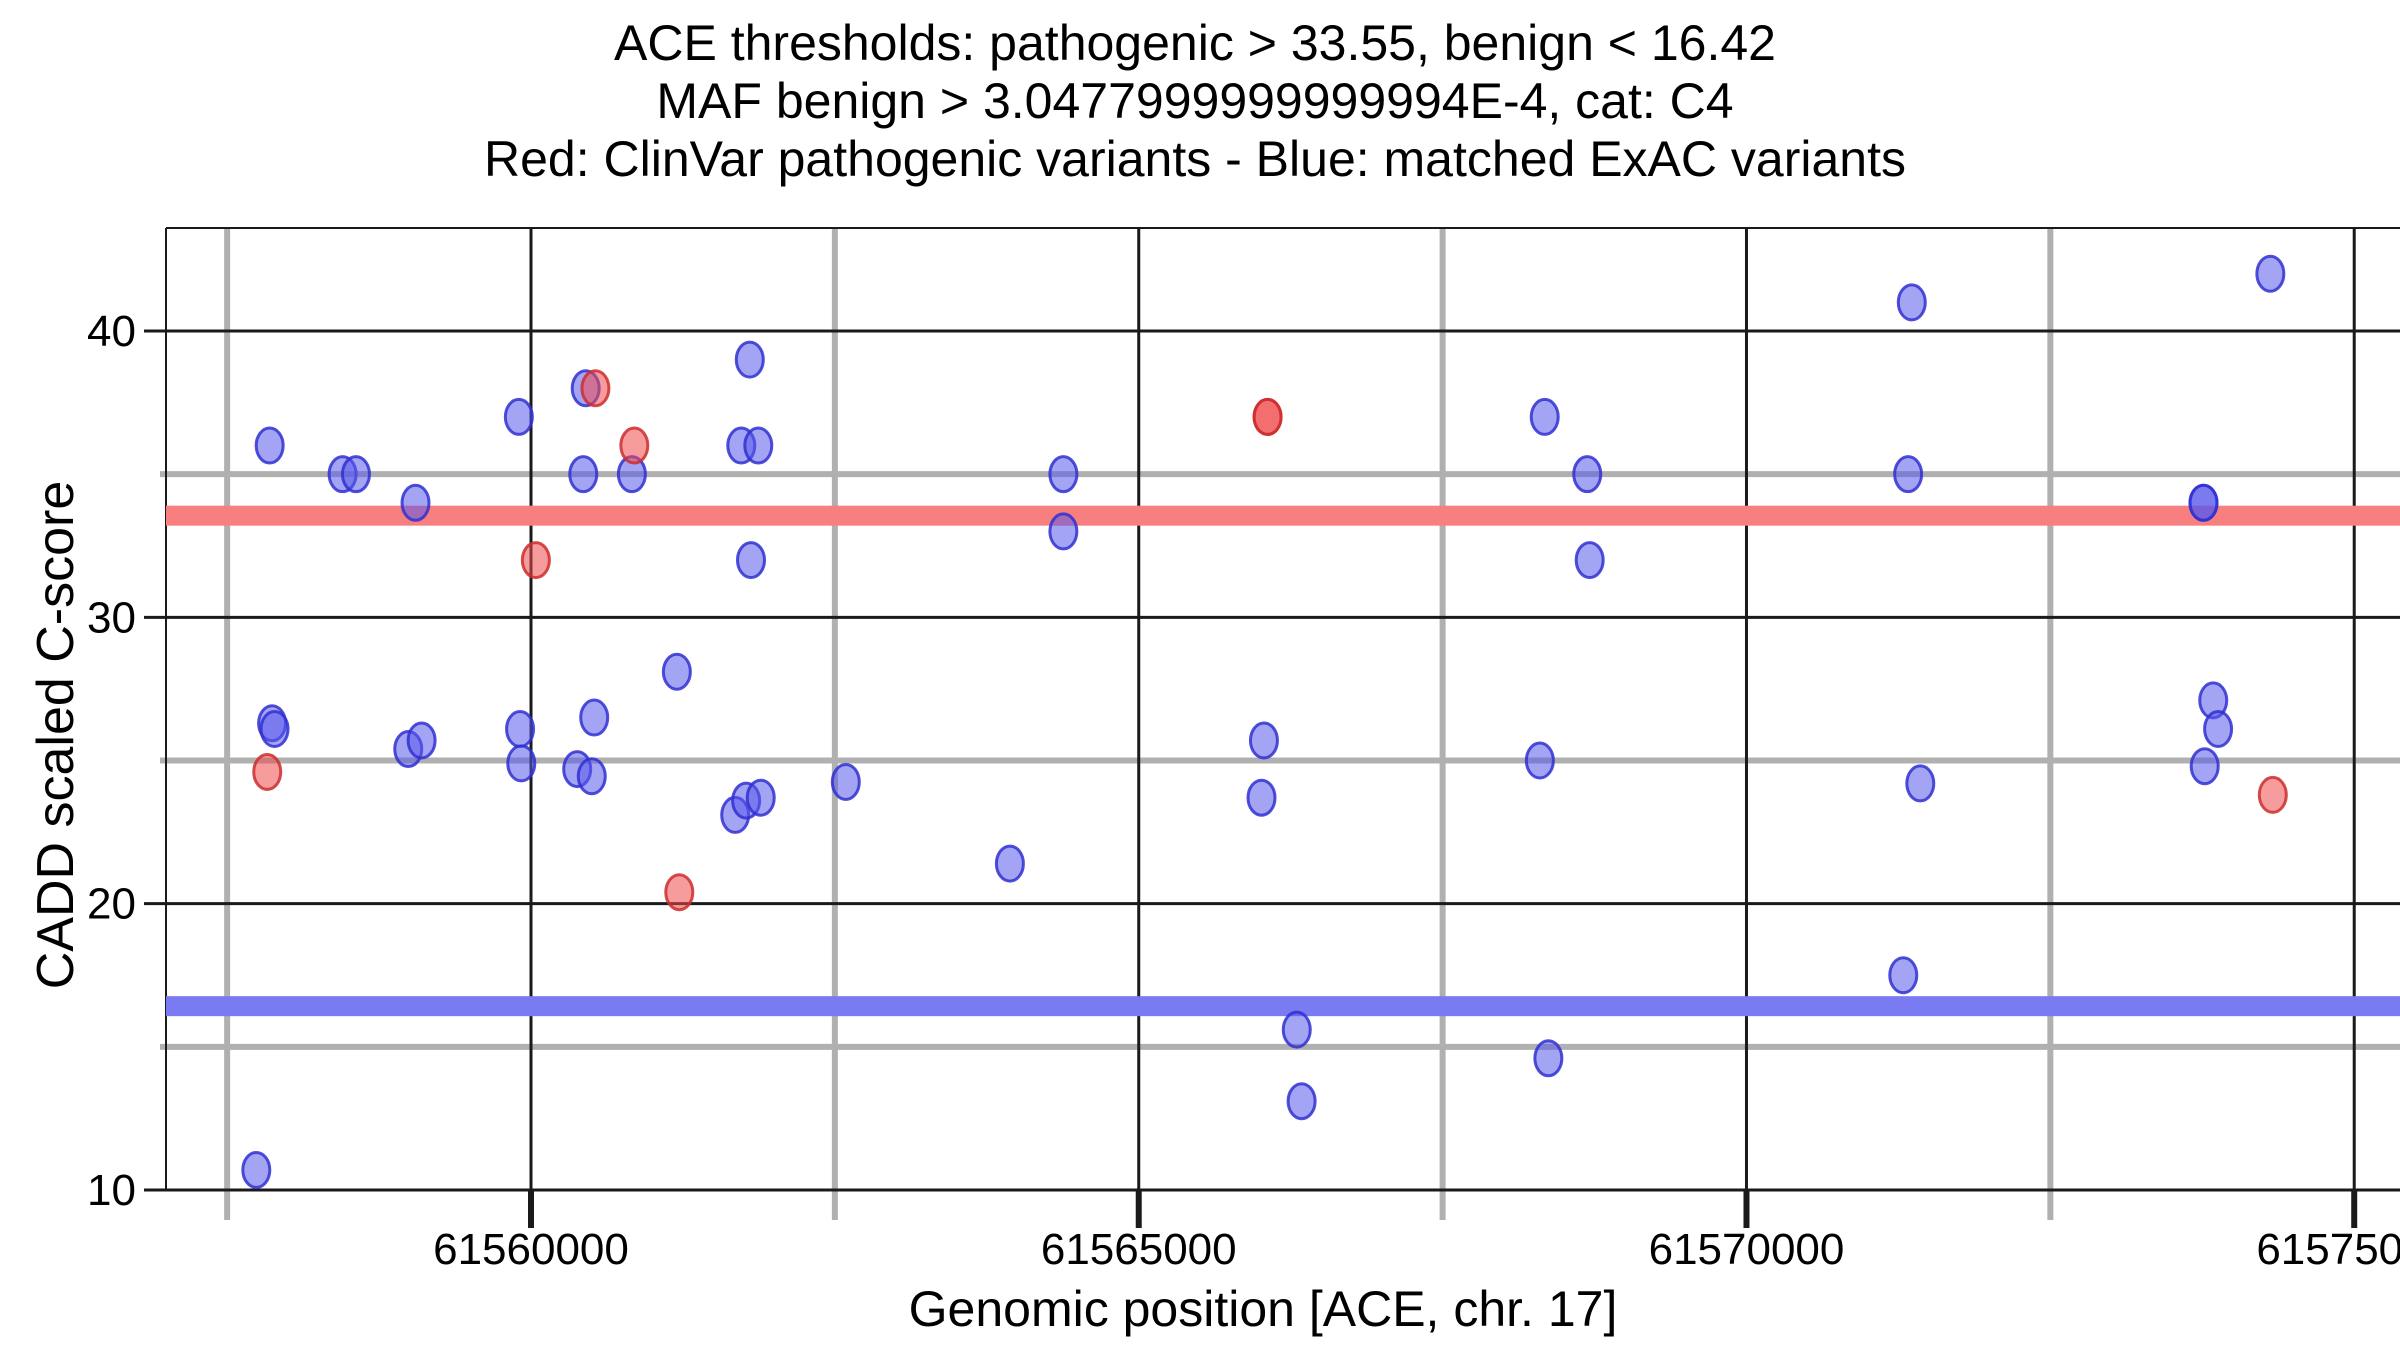 Image resolution: width=2400 pixels, height=1350 pixels. Describe the element at coordinates (111, 331) in the screenshot. I see `y-tick-label: 40` at that location.